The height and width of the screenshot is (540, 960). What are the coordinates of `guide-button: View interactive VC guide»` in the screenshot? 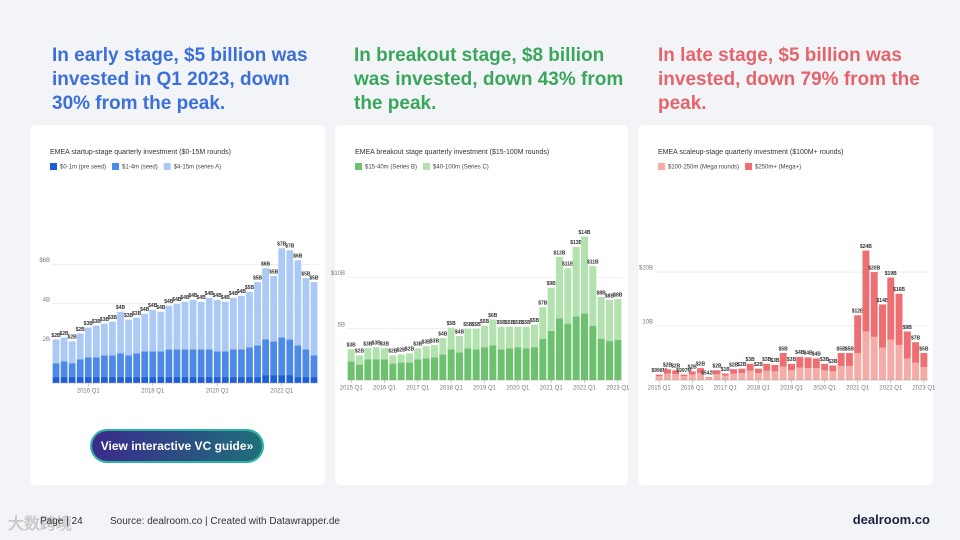 It's located at (177, 446).